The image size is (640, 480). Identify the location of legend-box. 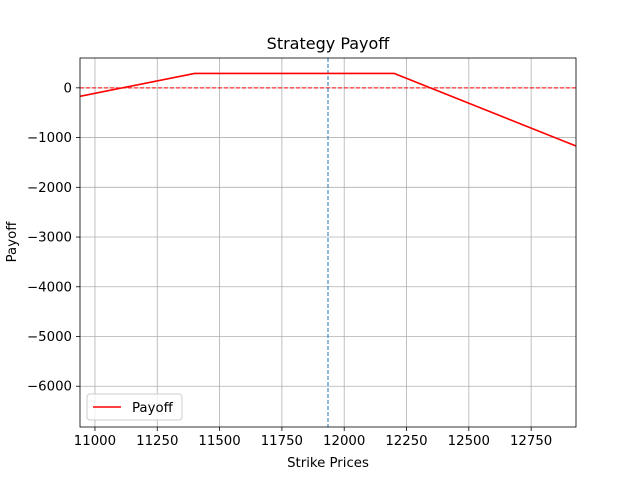
(134, 407).